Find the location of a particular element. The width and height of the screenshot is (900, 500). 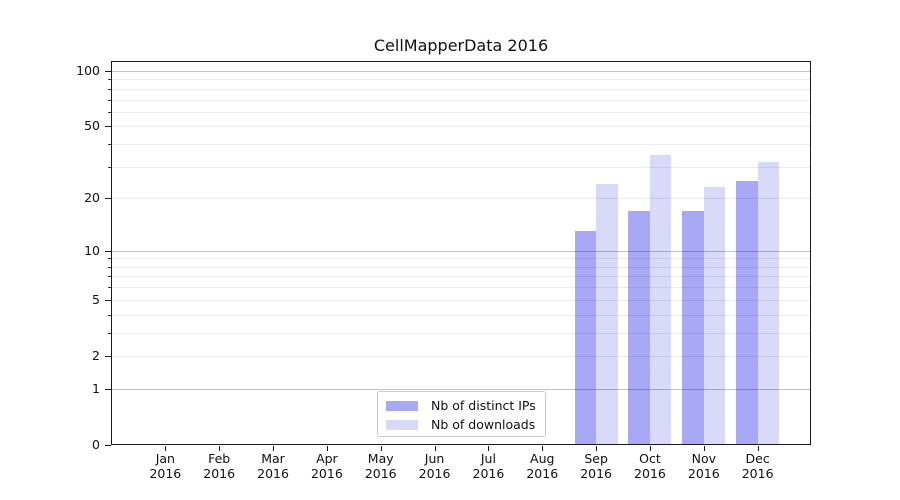

x-tick-label: Jan 2016 is located at coordinates (165, 466).